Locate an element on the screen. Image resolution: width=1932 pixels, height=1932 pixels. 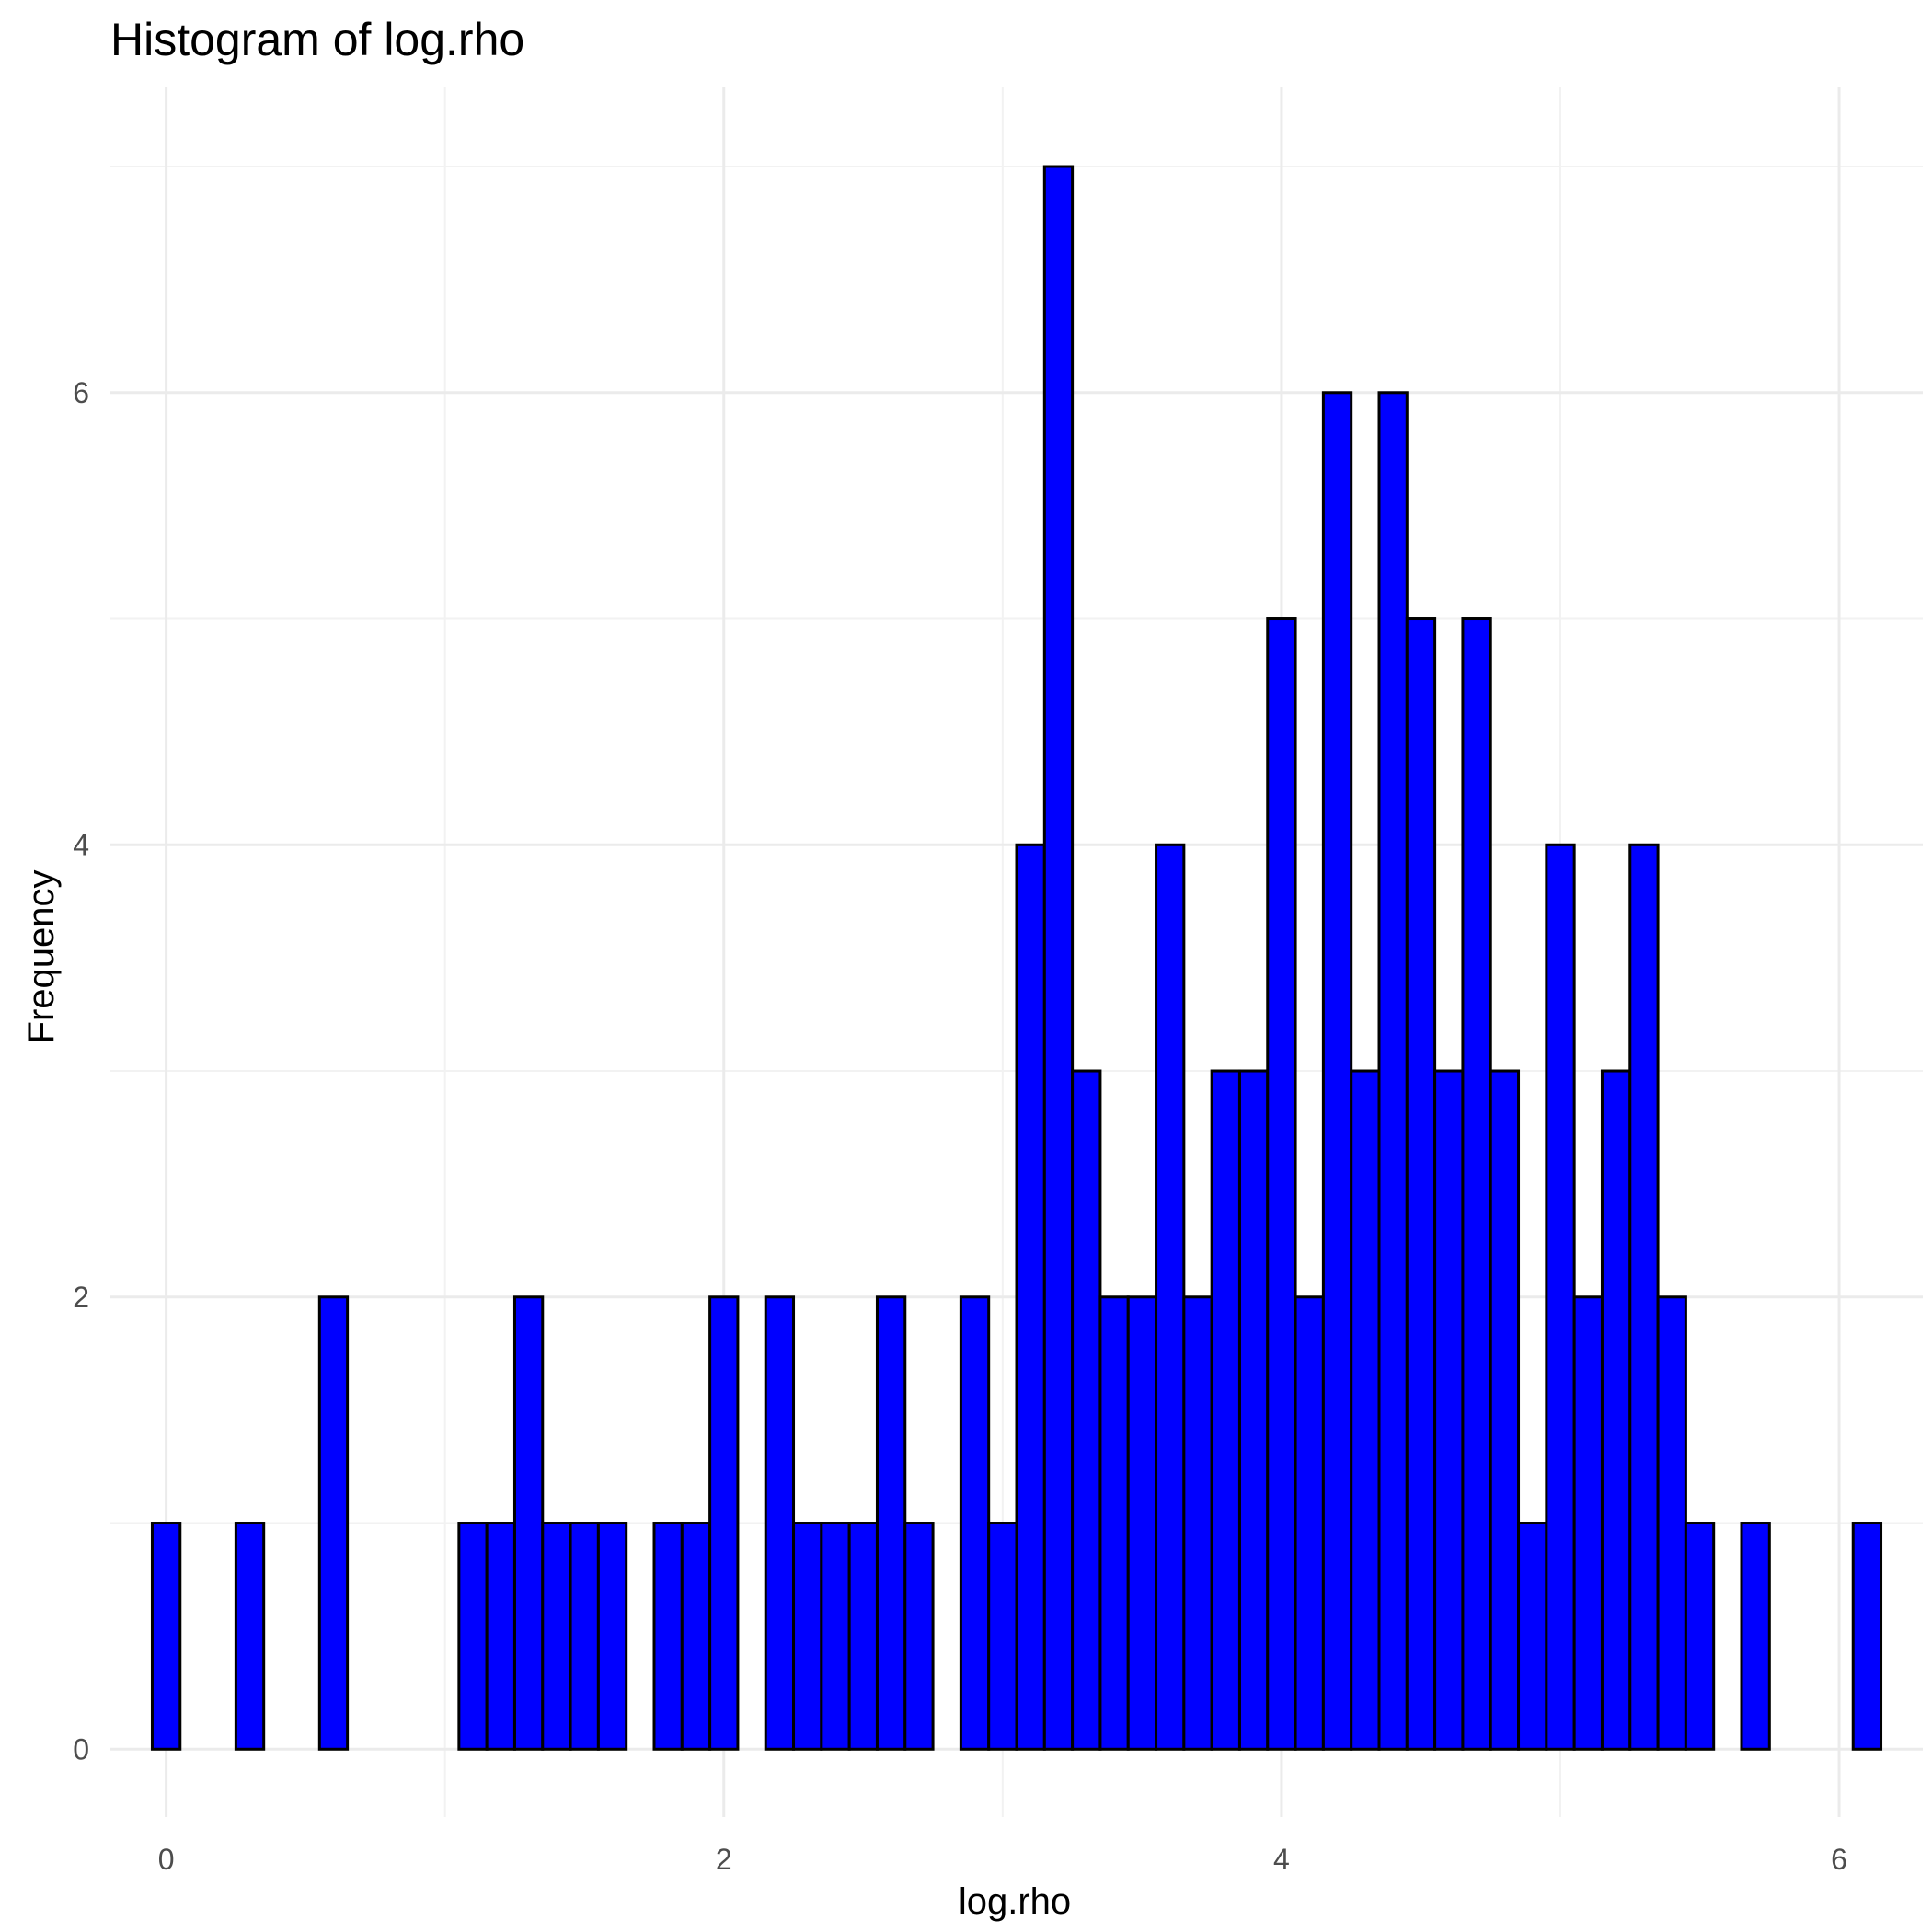
chart-title: Histogram of log.rho is located at coordinates (317, 39).